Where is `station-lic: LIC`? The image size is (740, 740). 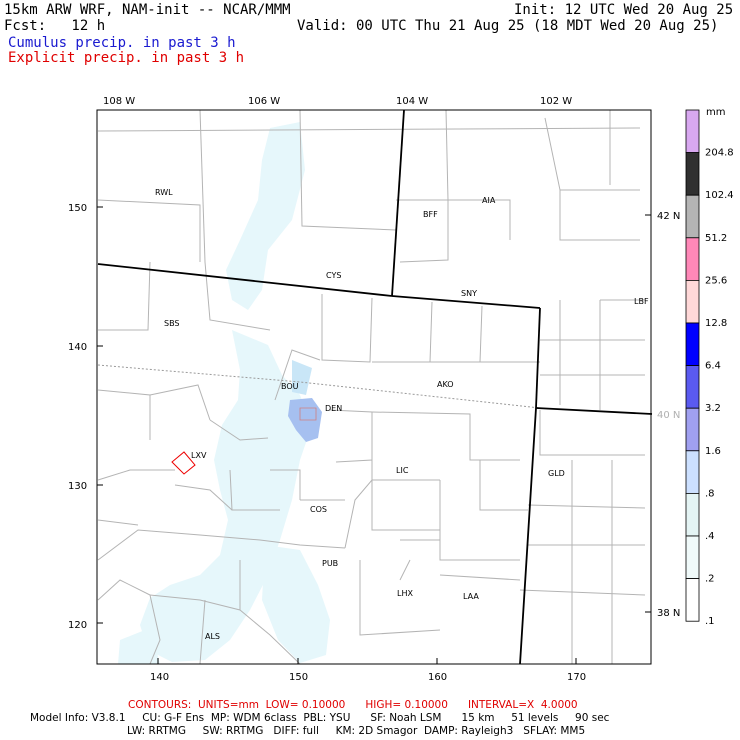 station-lic: LIC is located at coordinates (402, 470).